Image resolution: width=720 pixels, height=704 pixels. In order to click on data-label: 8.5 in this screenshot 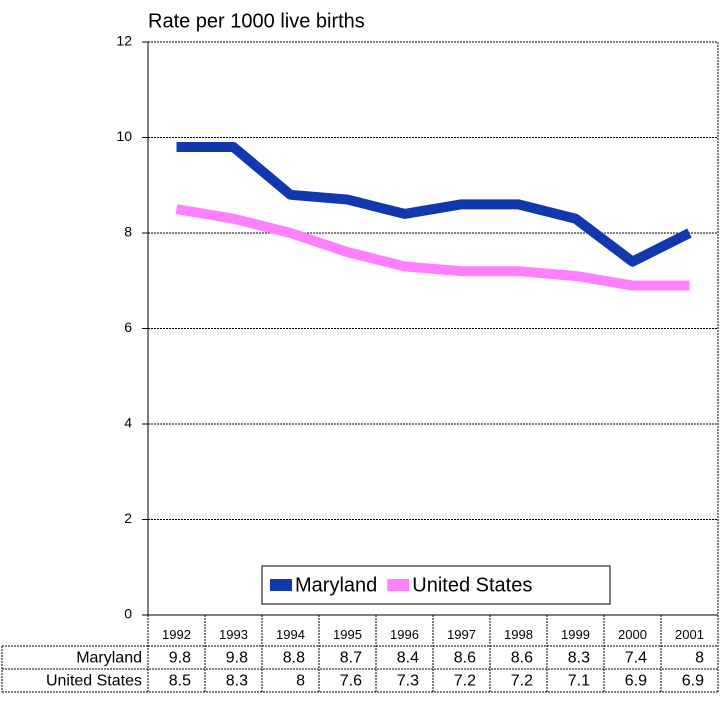, I will do `click(180, 681)`.